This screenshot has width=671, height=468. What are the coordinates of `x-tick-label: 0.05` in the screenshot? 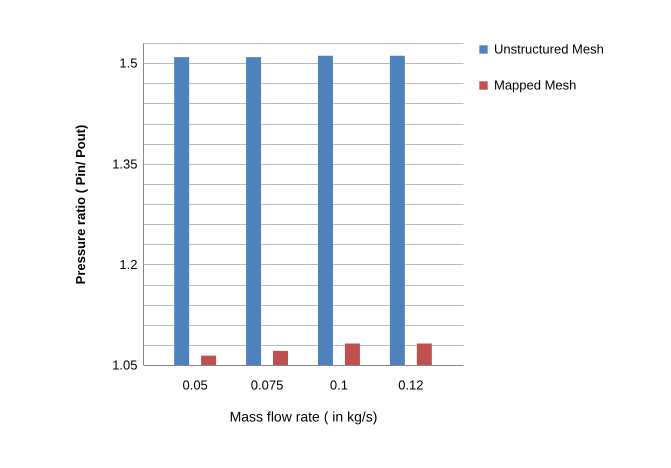 It's located at (195, 385).